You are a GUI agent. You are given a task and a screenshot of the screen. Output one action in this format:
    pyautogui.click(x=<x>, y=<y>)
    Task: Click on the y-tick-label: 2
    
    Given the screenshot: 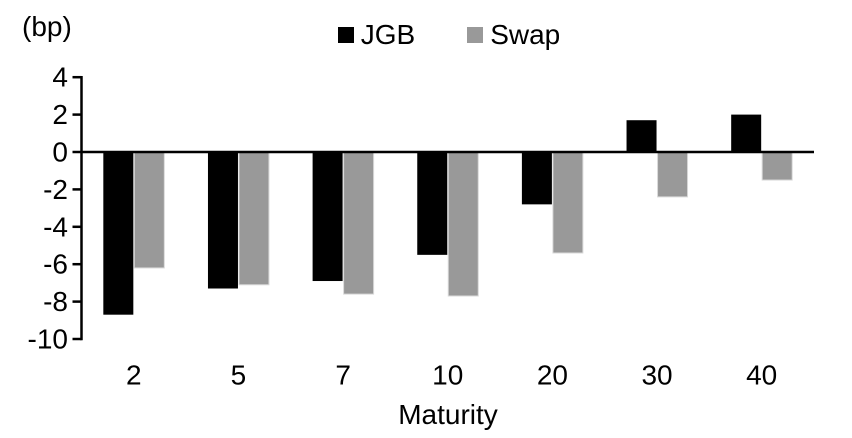 What is the action you would take?
    pyautogui.click(x=60, y=114)
    